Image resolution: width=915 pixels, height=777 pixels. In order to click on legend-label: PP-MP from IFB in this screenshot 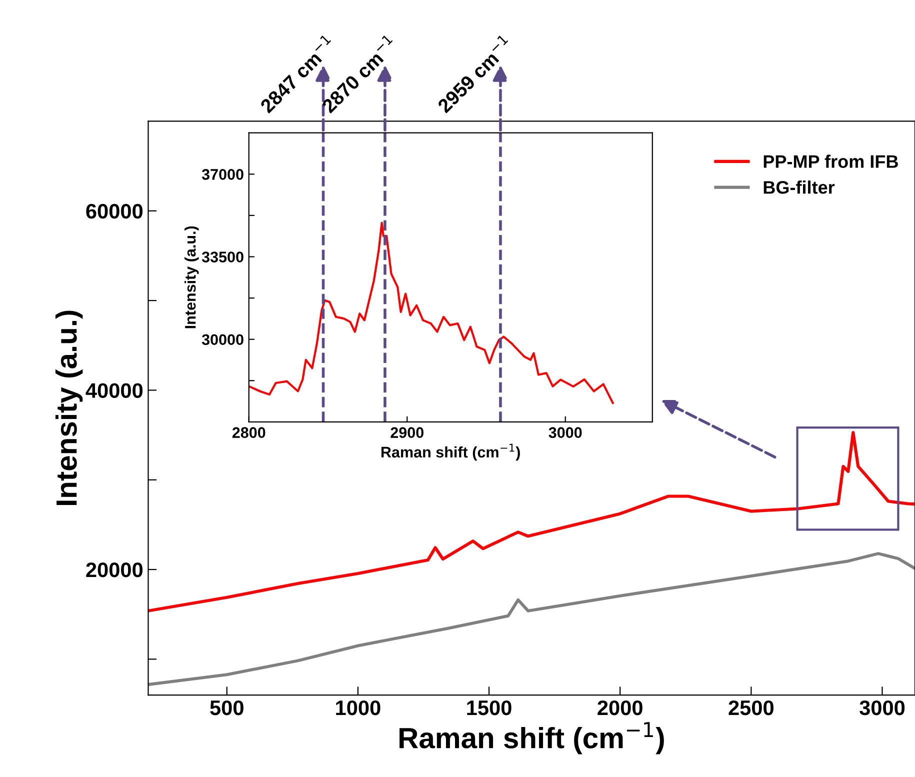, I will do `click(831, 161)`.